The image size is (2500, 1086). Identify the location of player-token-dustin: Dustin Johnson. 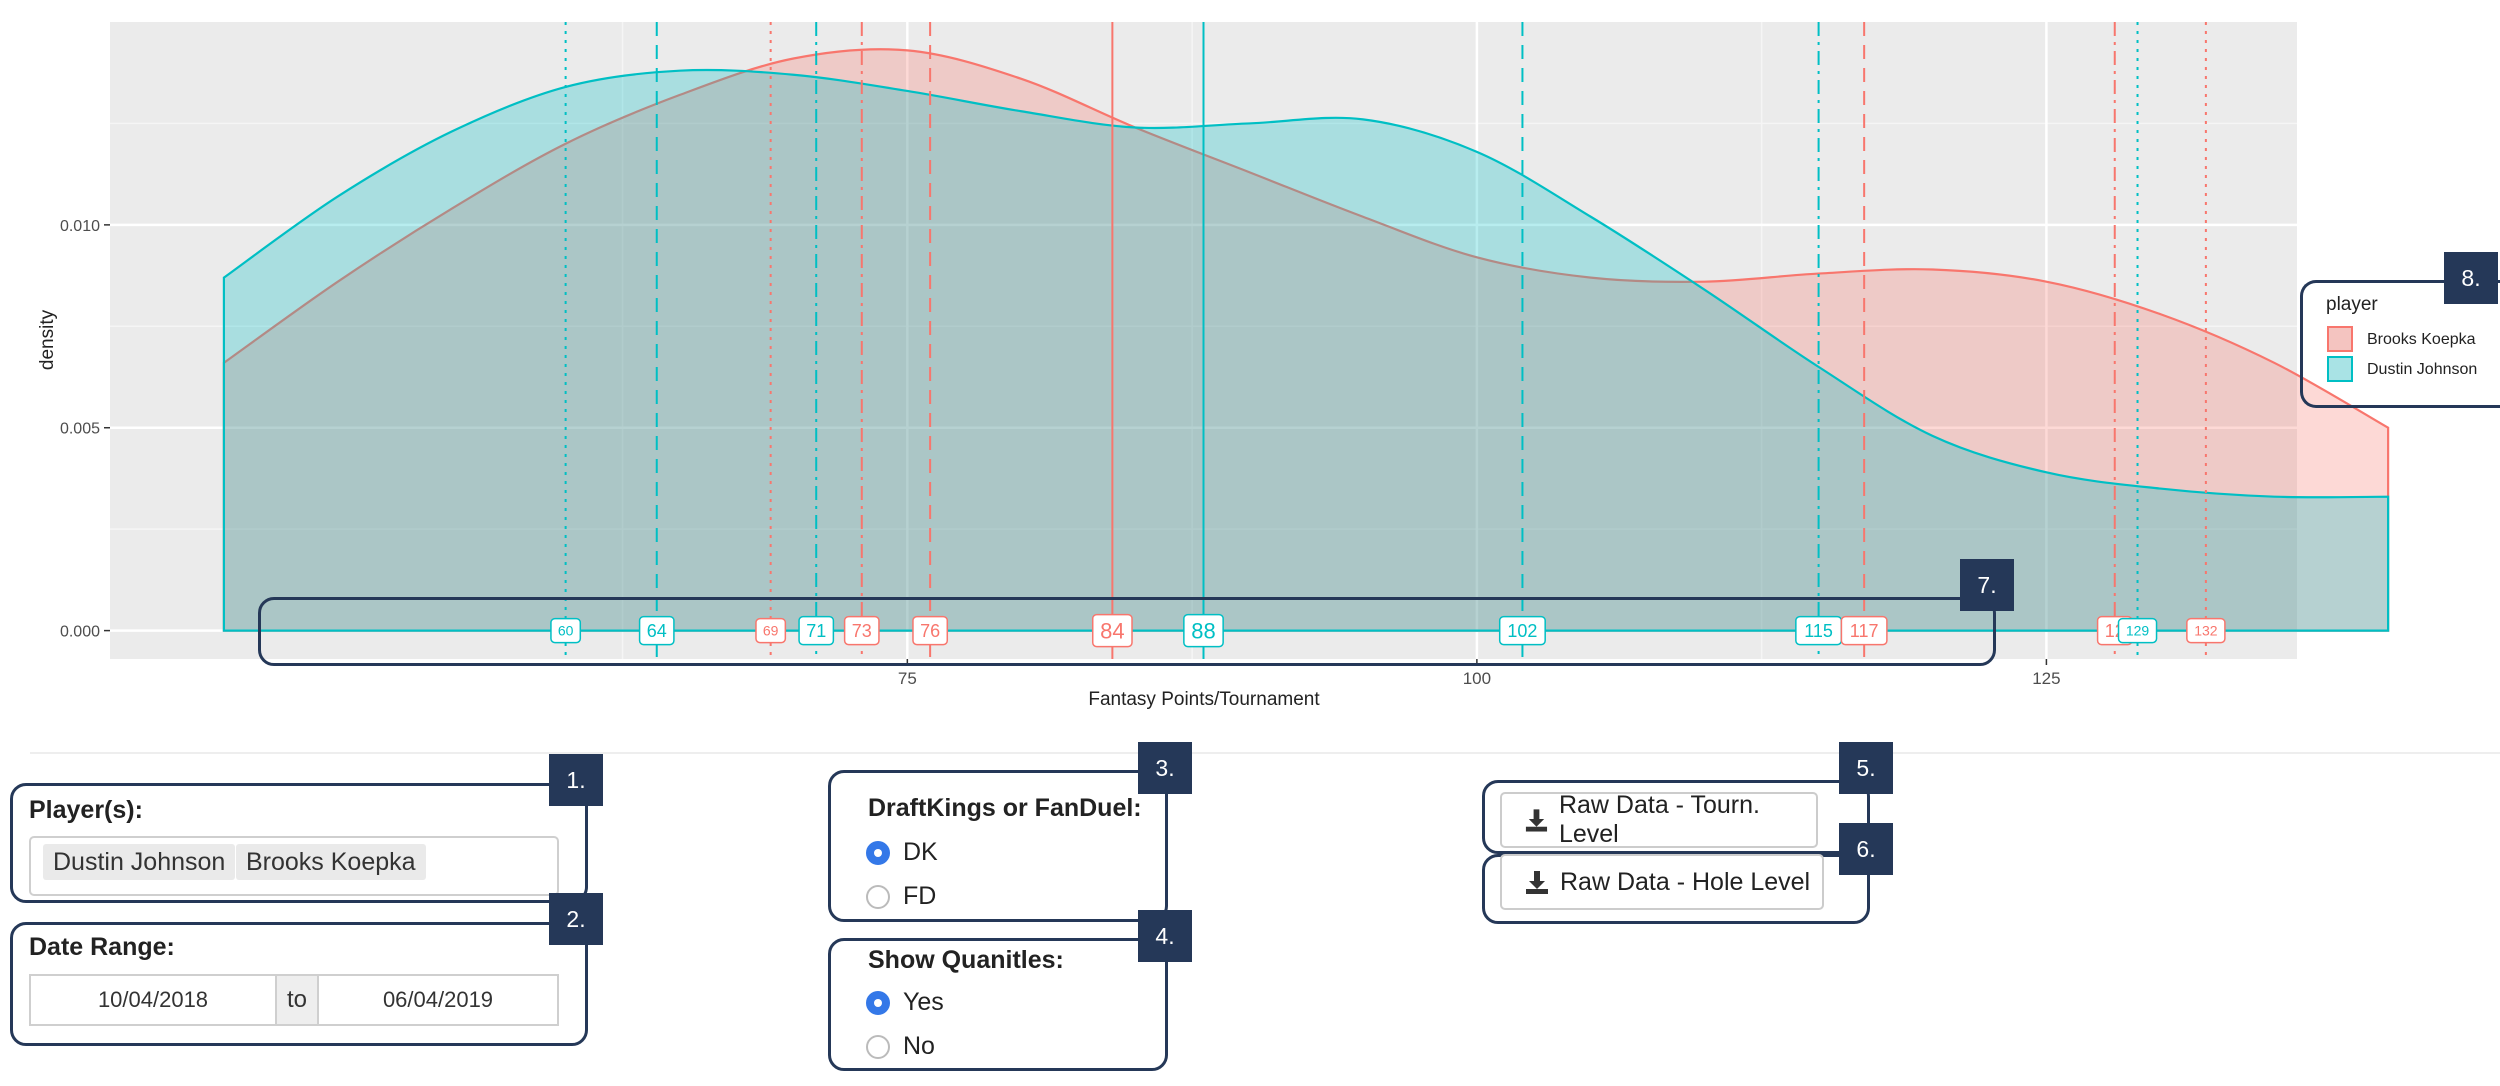
(139, 862).